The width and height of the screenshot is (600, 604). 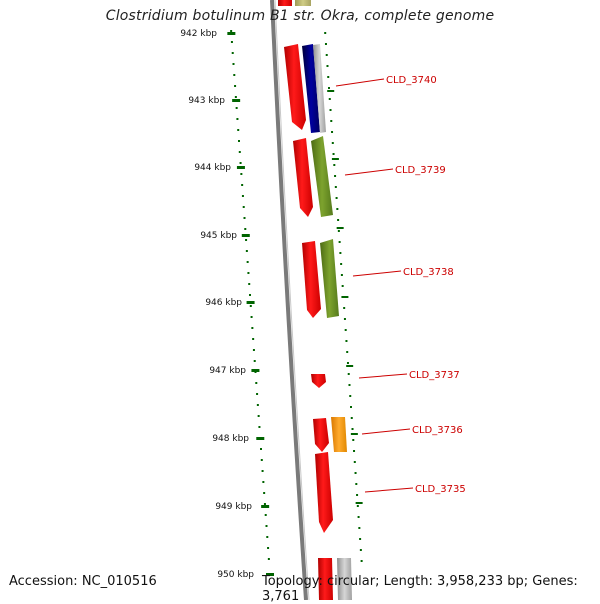 What do you see at coordinates (324, 492) in the screenshot?
I see `gene-arrow-cld3735-red` at bounding box center [324, 492].